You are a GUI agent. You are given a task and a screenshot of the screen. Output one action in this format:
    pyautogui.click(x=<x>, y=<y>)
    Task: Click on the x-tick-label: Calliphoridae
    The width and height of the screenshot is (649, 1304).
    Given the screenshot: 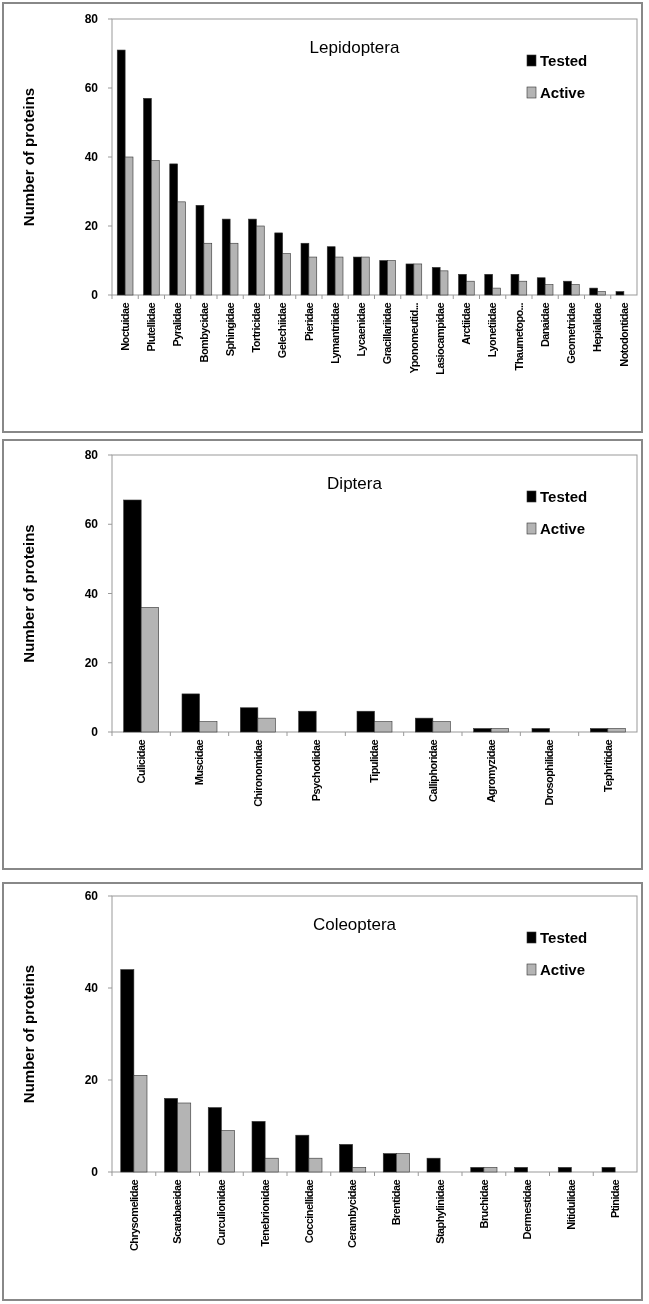 What is the action you would take?
    pyautogui.click(x=432, y=770)
    